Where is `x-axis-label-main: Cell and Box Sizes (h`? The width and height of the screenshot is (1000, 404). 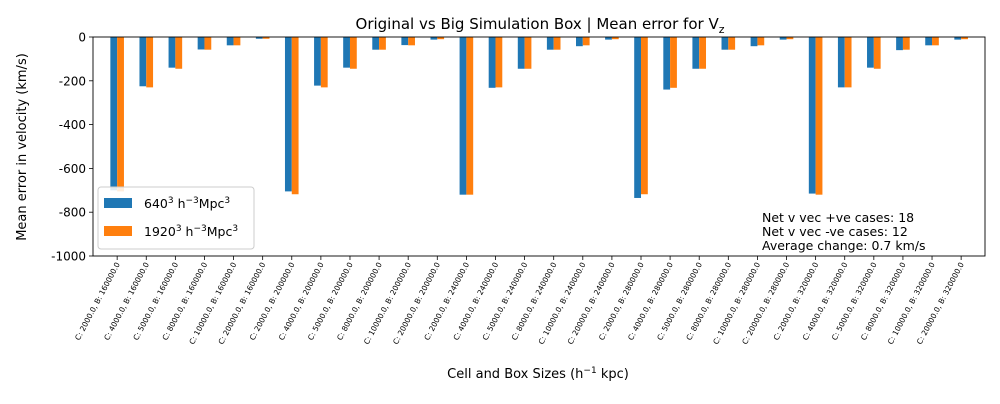 x-axis-label-main: Cell and Box Sizes (h is located at coordinates (515, 374).